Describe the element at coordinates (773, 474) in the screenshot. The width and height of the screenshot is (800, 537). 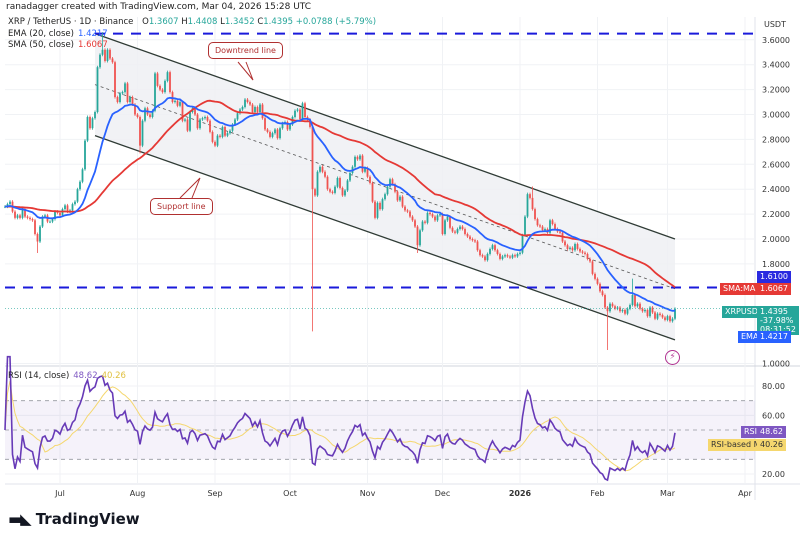
I see `rsi-axis-label: 20.00` at that location.